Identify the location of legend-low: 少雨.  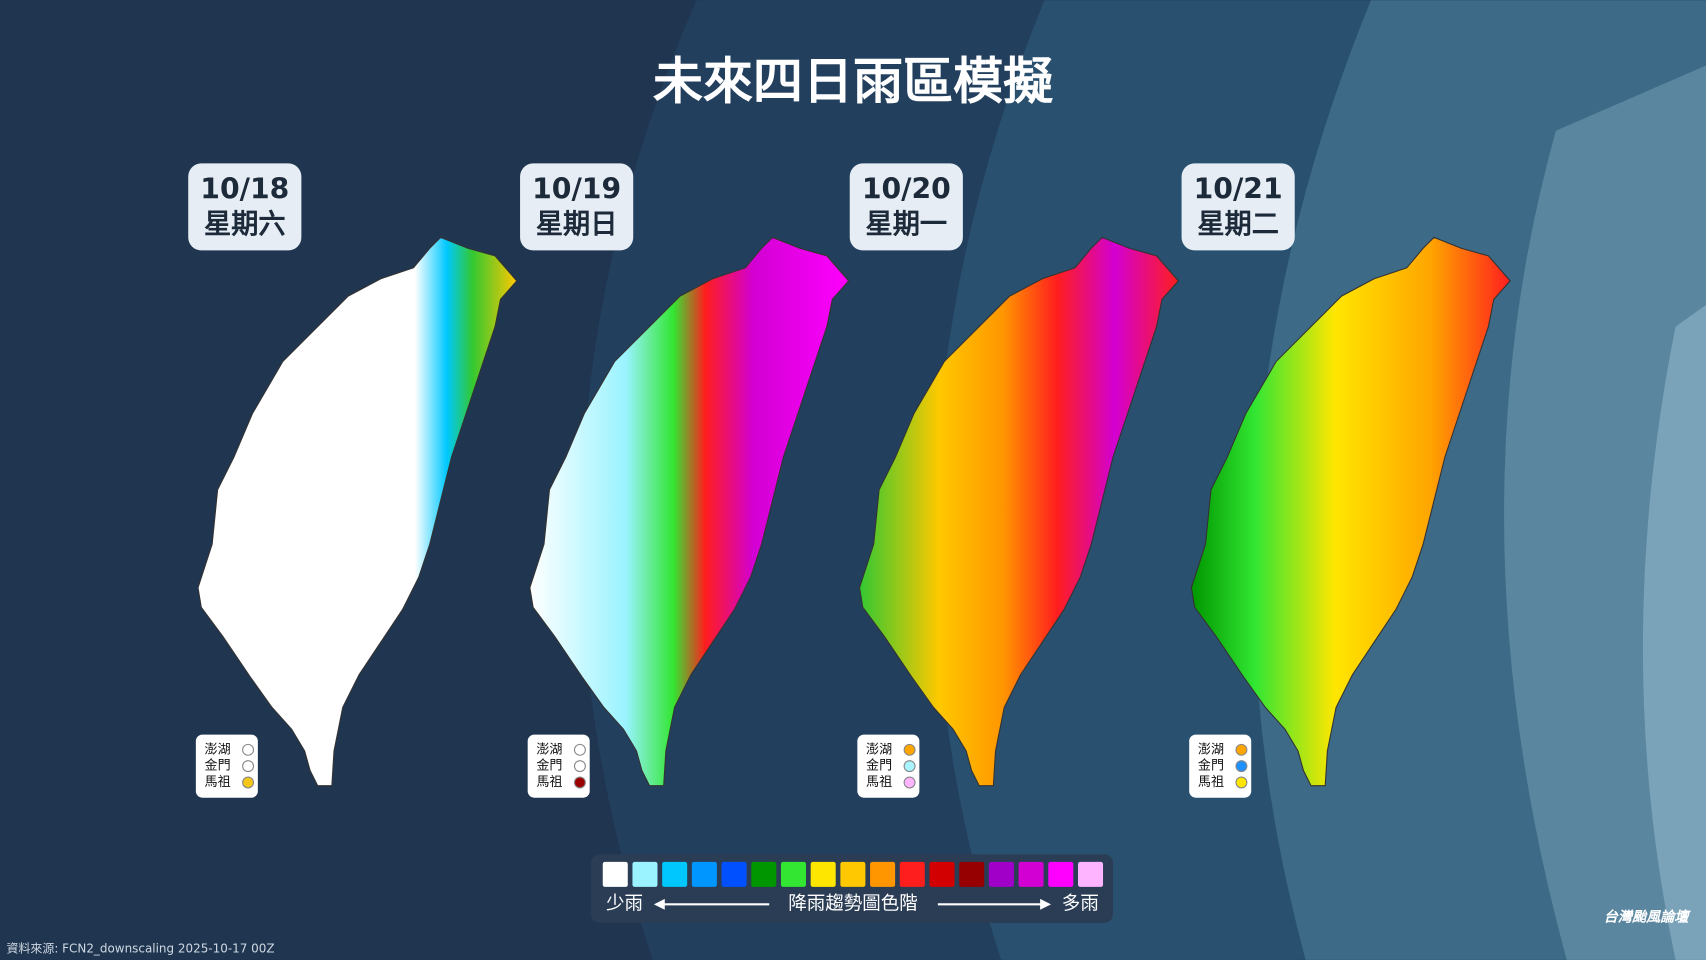
(624, 903).